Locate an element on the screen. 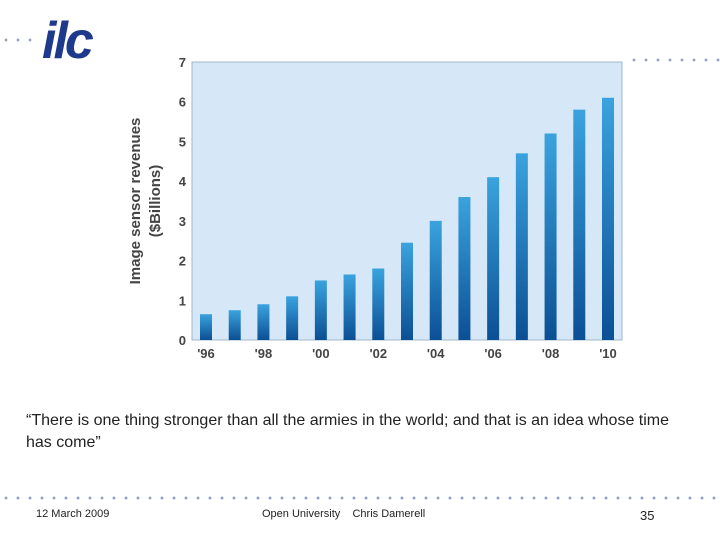 This screenshot has width=720, height=540. x-tick-label: '10 is located at coordinates (608, 353).